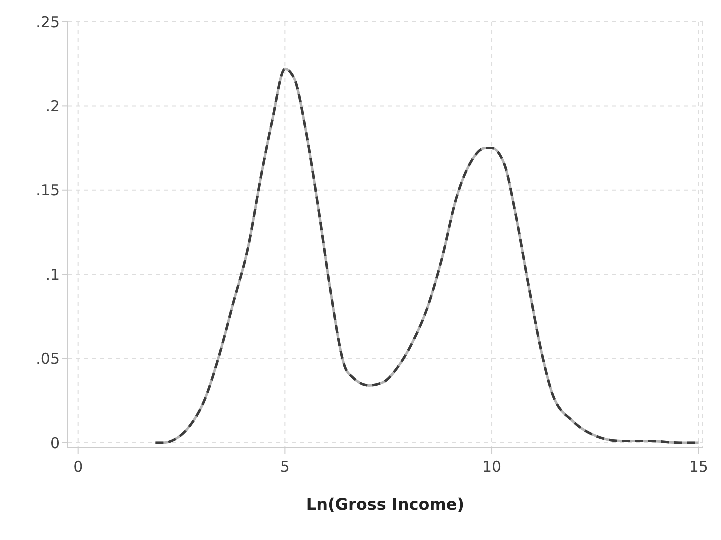 This screenshot has height=540, width=721. What do you see at coordinates (53, 107) in the screenshot?
I see `y-tick-label: .2` at bounding box center [53, 107].